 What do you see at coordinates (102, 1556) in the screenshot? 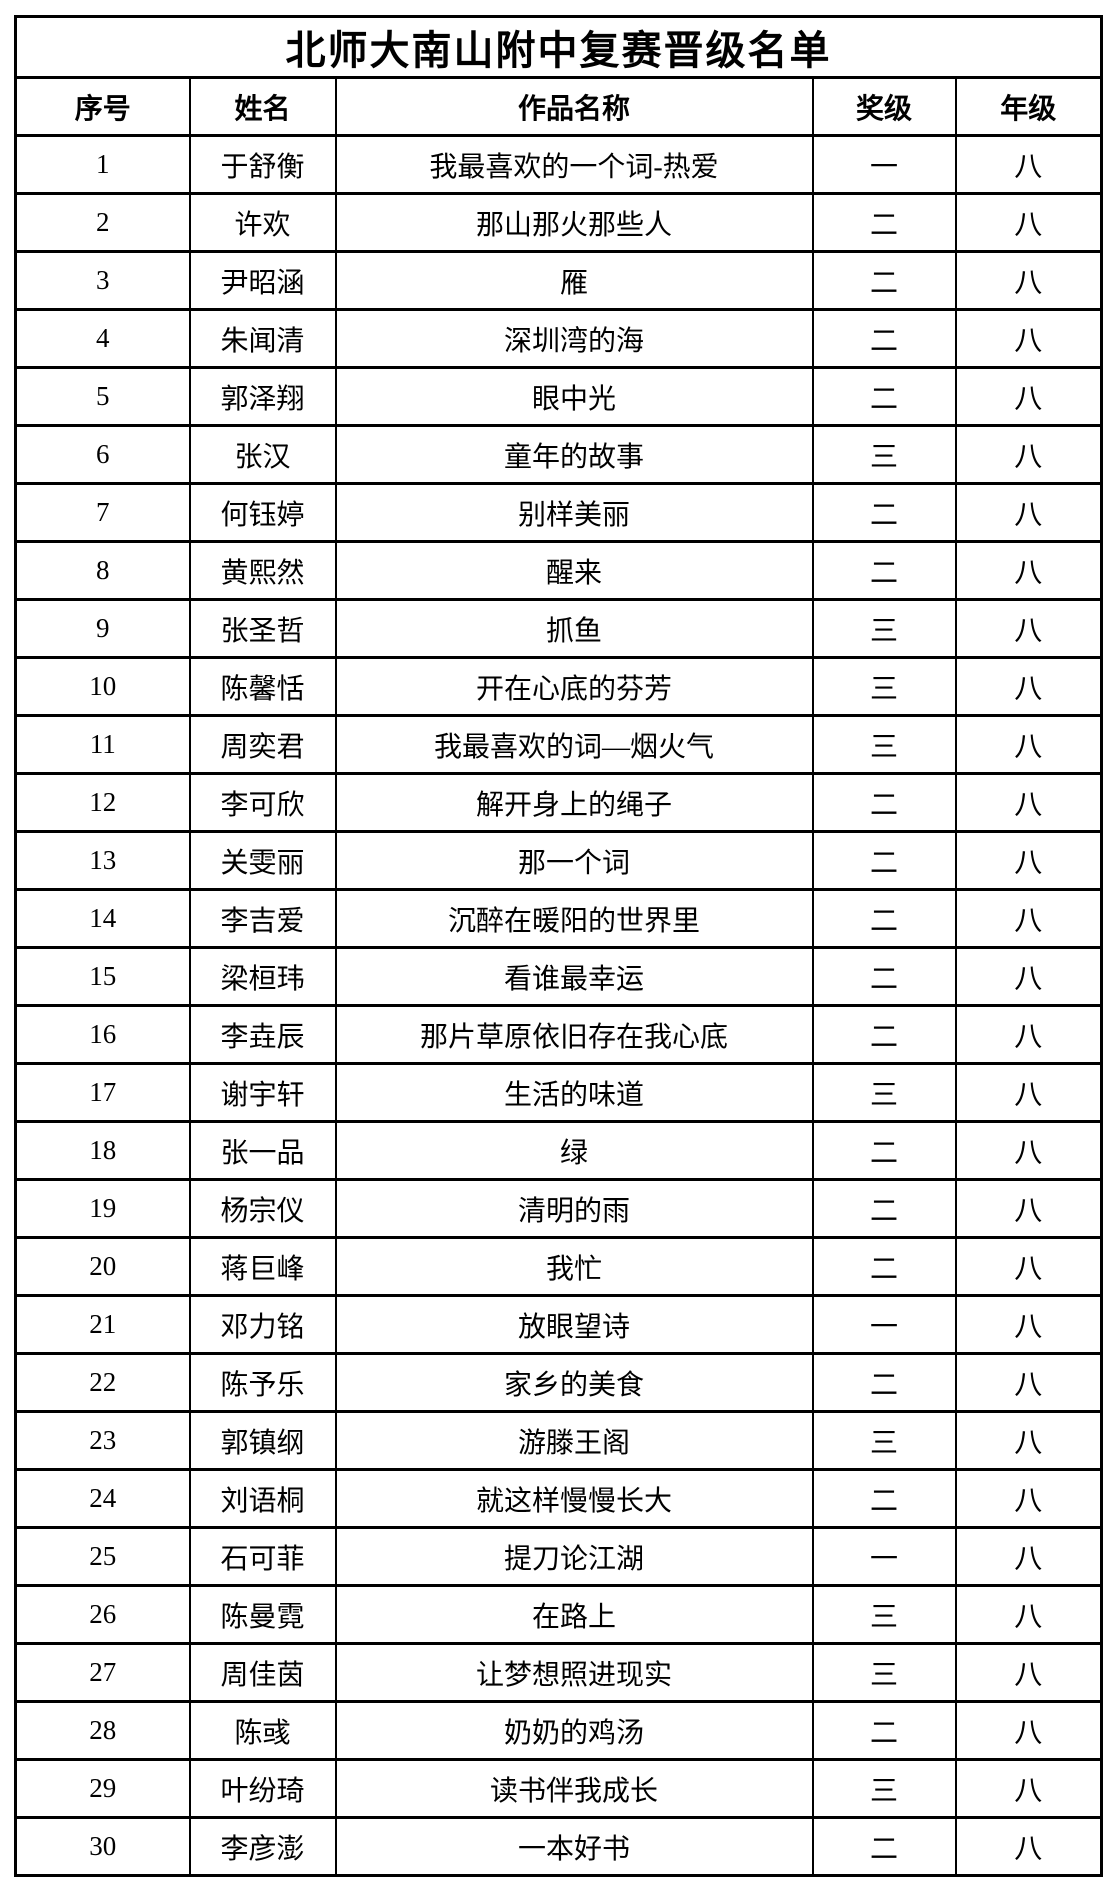
I see `row-number-cell: 25` at bounding box center [102, 1556].